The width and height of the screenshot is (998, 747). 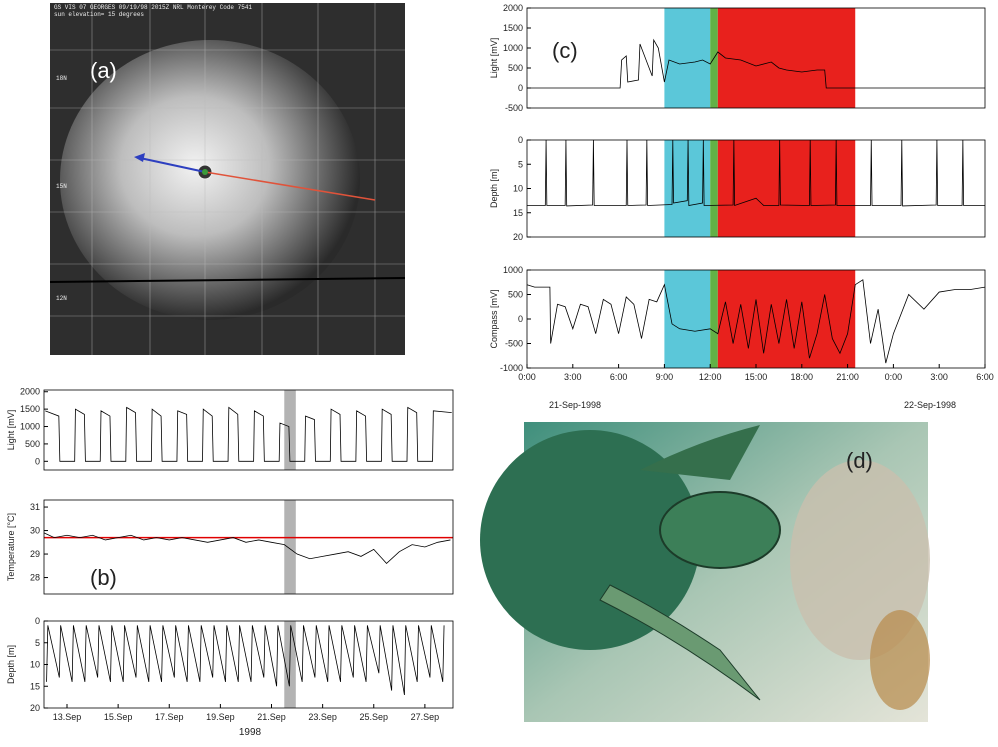 What do you see at coordinates (575, 405) in the screenshot?
I see `date-label: 21-Sep-1998` at bounding box center [575, 405].